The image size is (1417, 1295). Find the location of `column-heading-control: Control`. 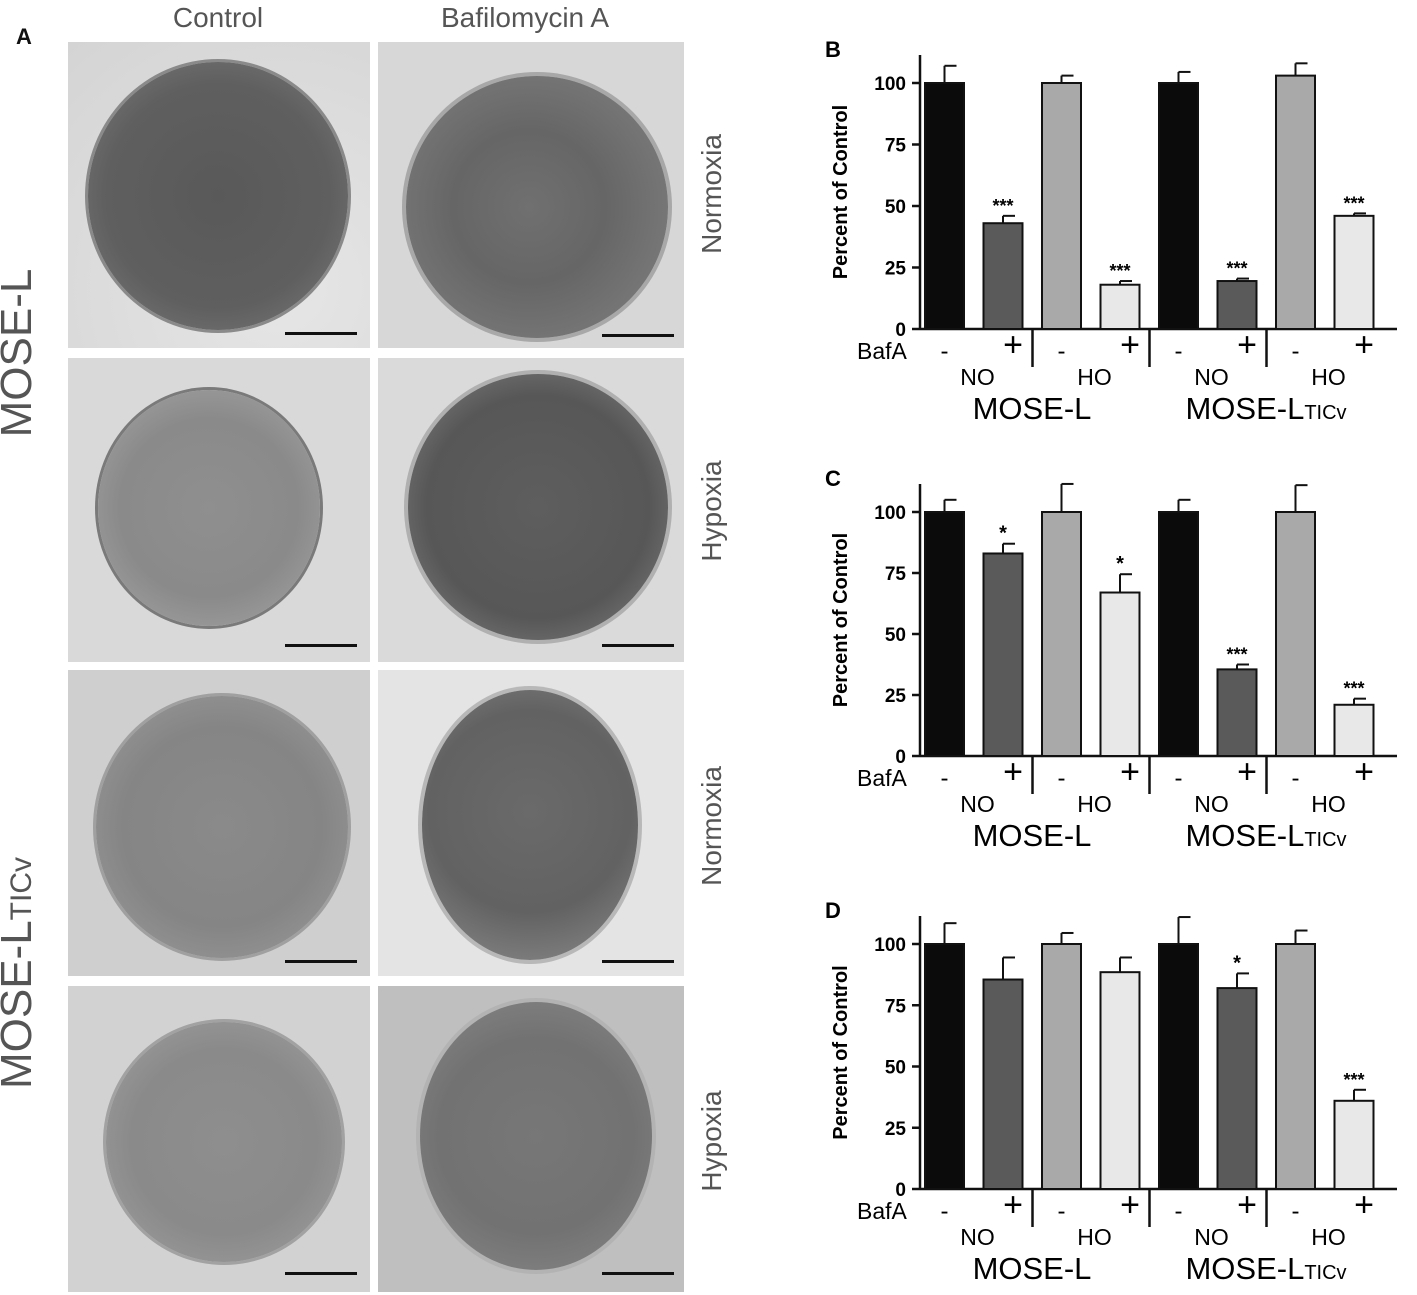

column-heading-control: Control is located at coordinates (218, 17).